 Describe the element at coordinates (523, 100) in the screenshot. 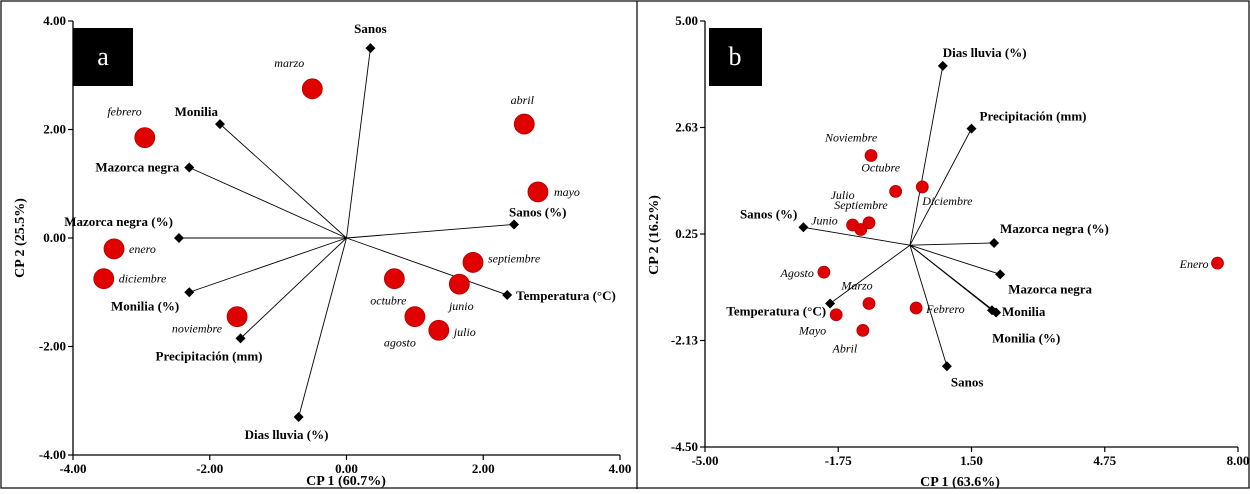

I see `point-label-abril: abril` at that location.